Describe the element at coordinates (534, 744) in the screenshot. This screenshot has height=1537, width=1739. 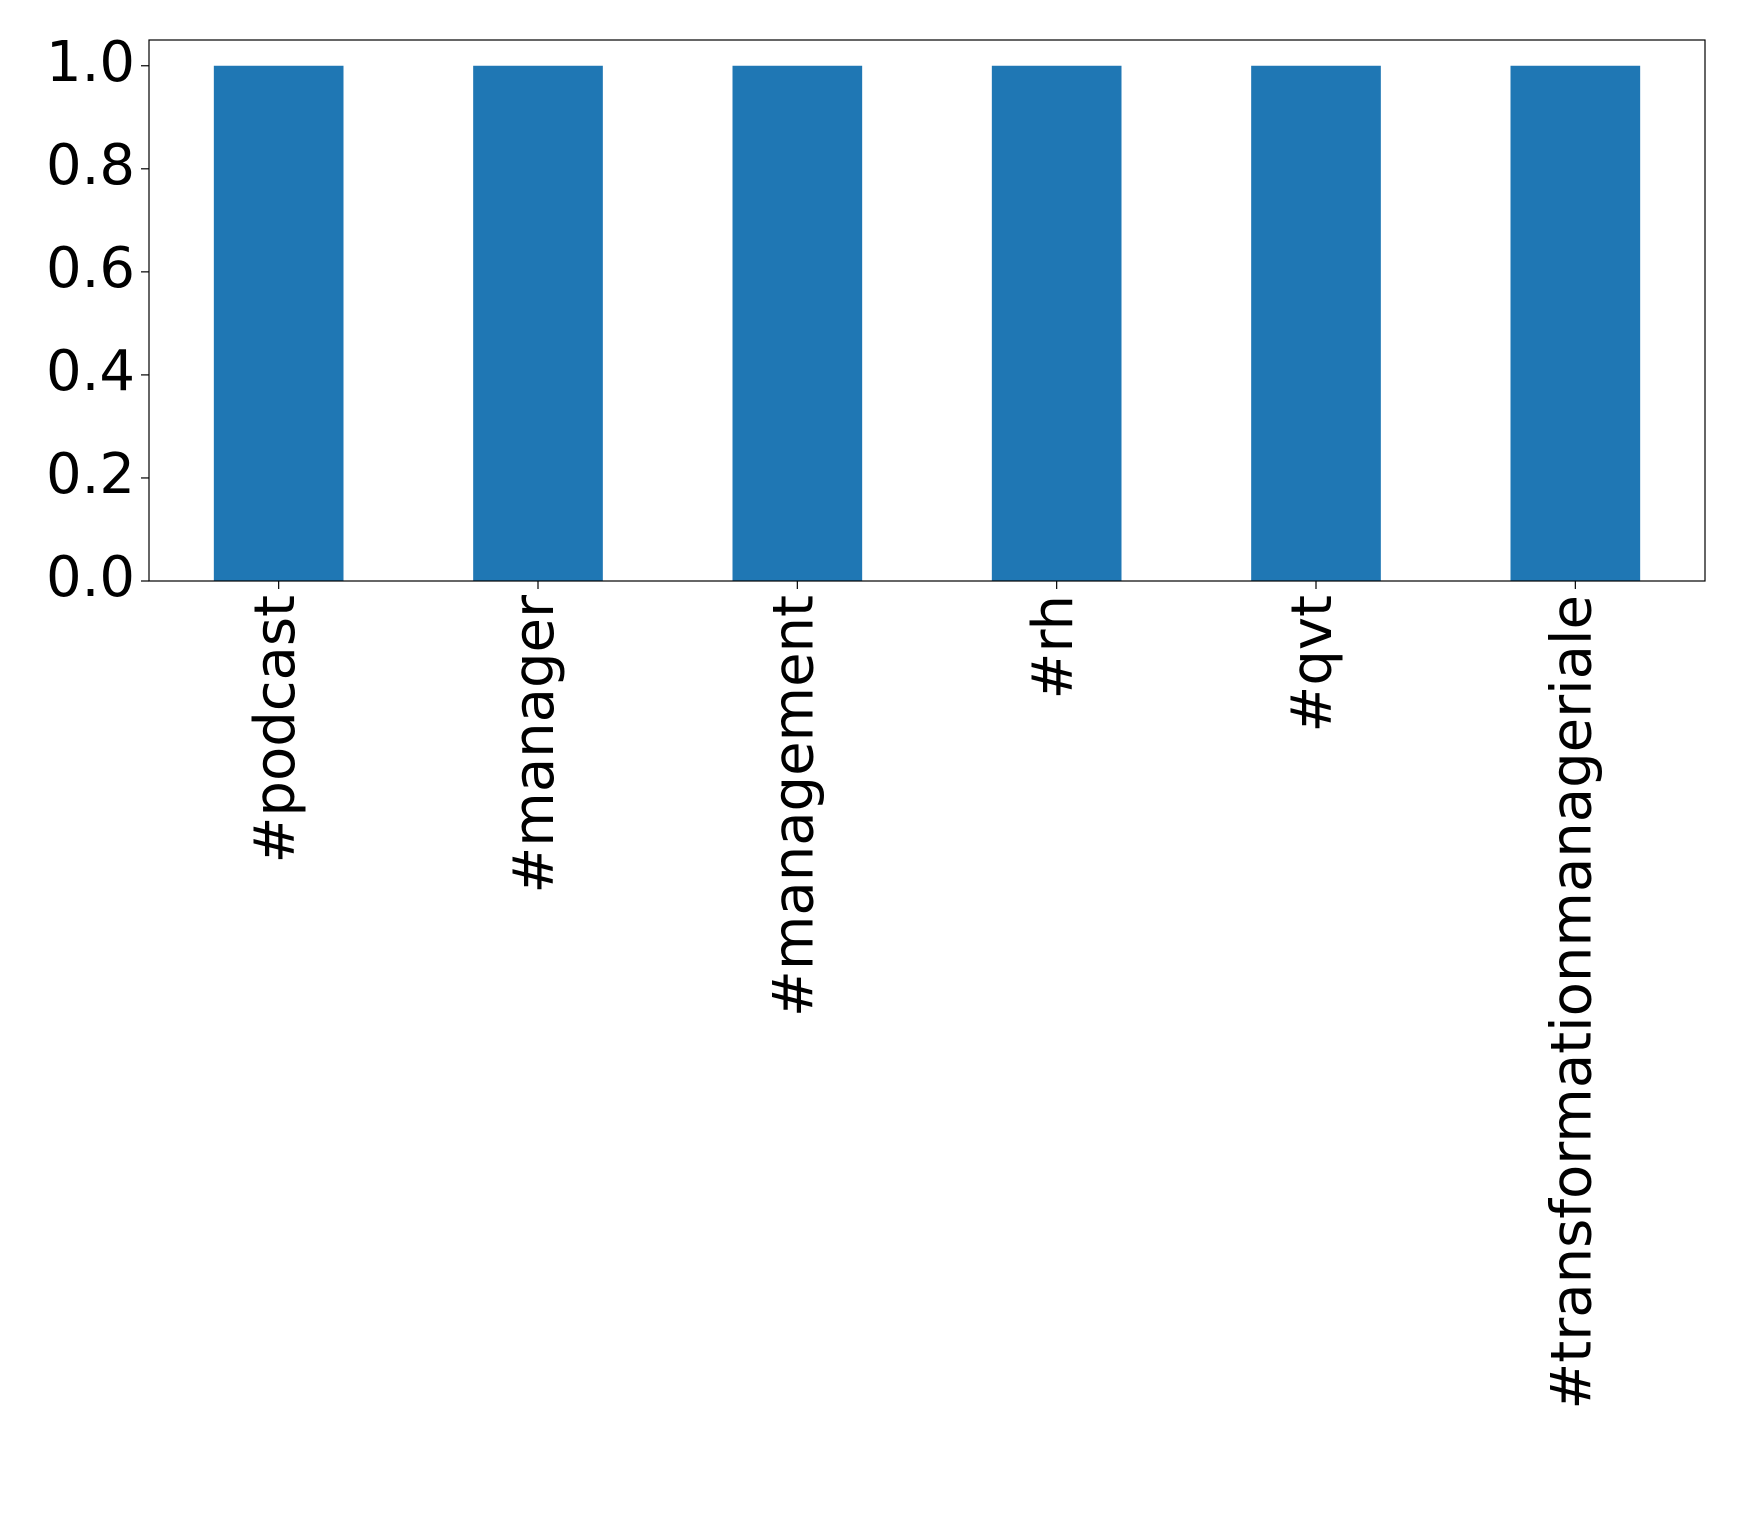
I see `x-tick-label: #manager` at that location.